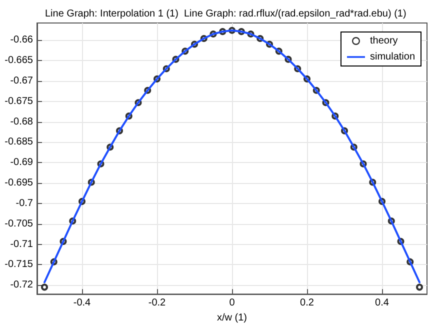 The image size is (439, 328). I want to click on y-tick-label: -0.67, so click(22, 80).